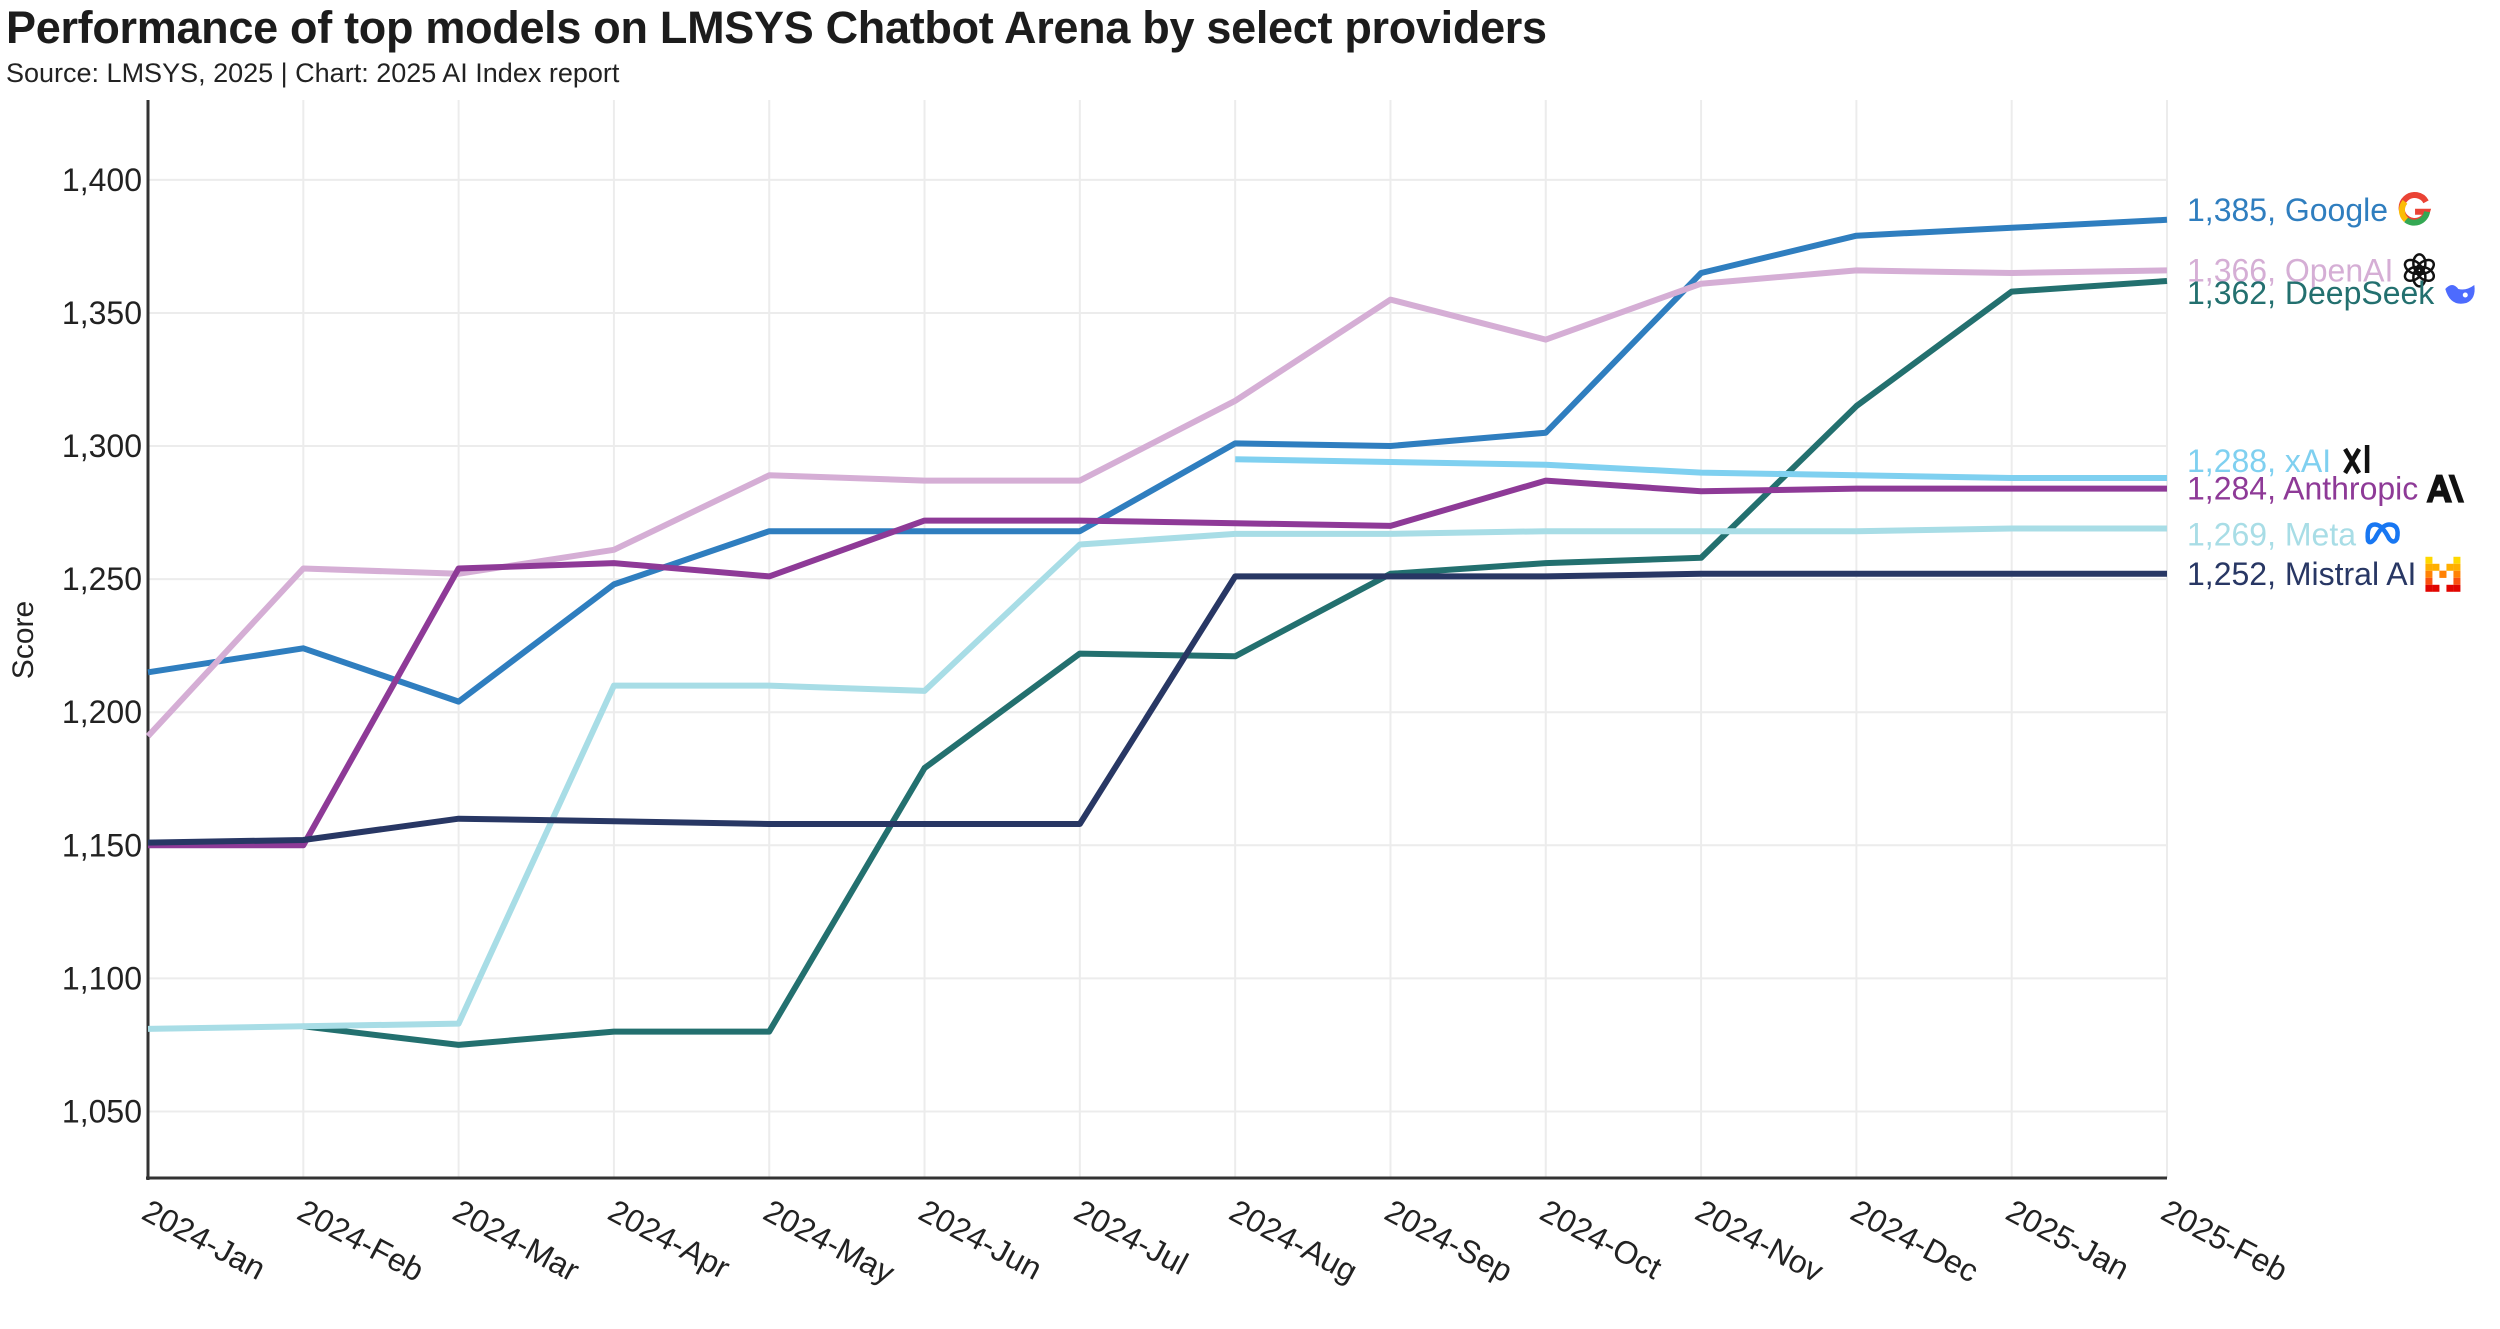 Image resolution: width=2500 pixels, height=1329 pixels. Describe the element at coordinates (2460, 294) in the screenshot. I see `deepseek-icon` at that location.